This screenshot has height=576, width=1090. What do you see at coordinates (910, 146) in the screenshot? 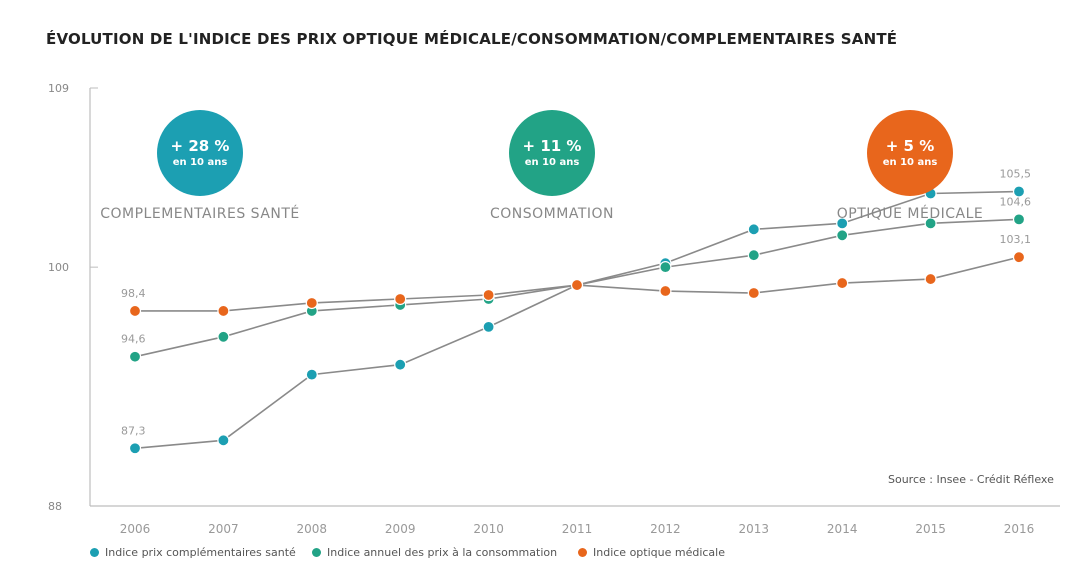
I see `bubble-percent: + 5 %` at bounding box center [910, 146].